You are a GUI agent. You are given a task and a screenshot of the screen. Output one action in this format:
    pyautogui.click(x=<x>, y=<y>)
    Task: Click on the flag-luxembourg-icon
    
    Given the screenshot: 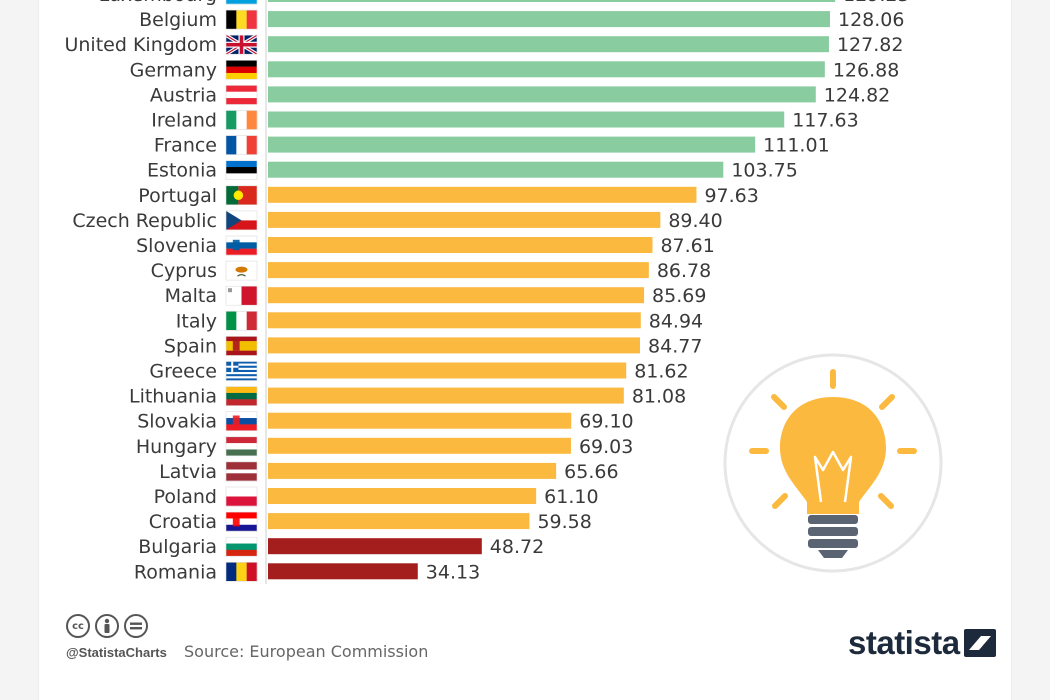 What is the action you would take?
    pyautogui.click(x=241, y=2)
    